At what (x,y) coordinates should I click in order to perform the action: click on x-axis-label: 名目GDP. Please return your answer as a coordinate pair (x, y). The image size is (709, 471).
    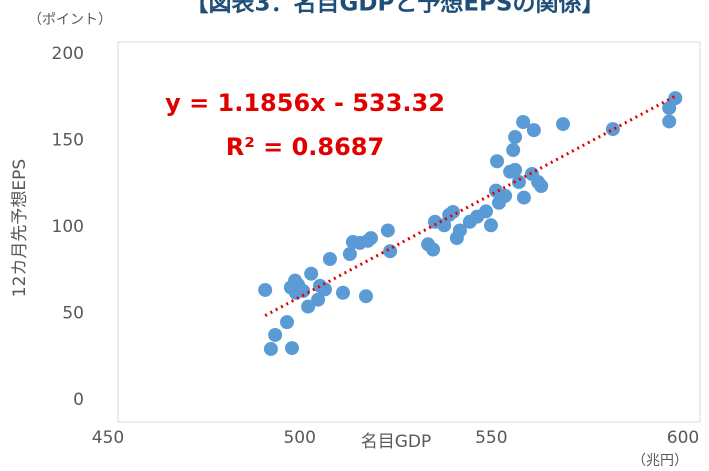
    Looking at the image, I should click on (396, 442).